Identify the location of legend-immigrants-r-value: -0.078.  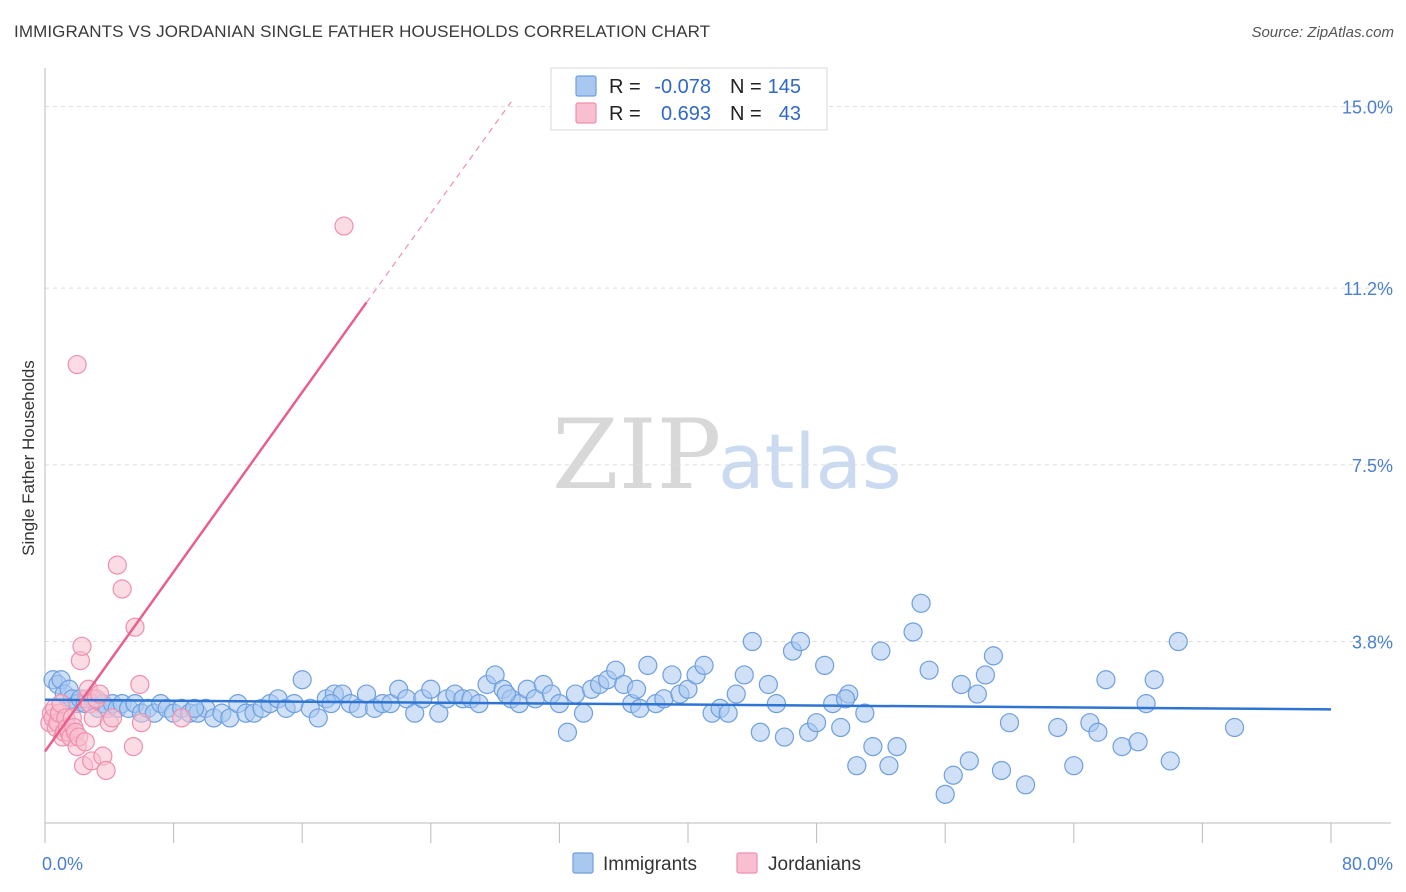
(682, 87).